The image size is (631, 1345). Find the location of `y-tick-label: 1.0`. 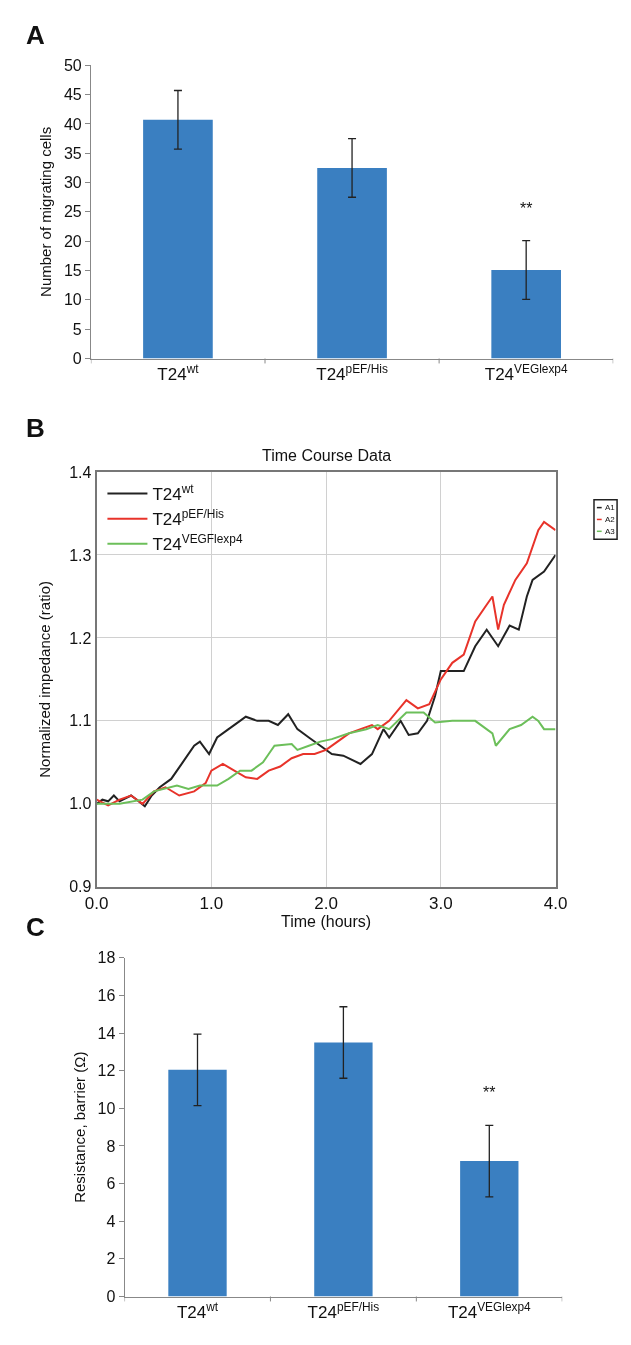

y-tick-label: 1.0 is located at coordinates (80, 804).